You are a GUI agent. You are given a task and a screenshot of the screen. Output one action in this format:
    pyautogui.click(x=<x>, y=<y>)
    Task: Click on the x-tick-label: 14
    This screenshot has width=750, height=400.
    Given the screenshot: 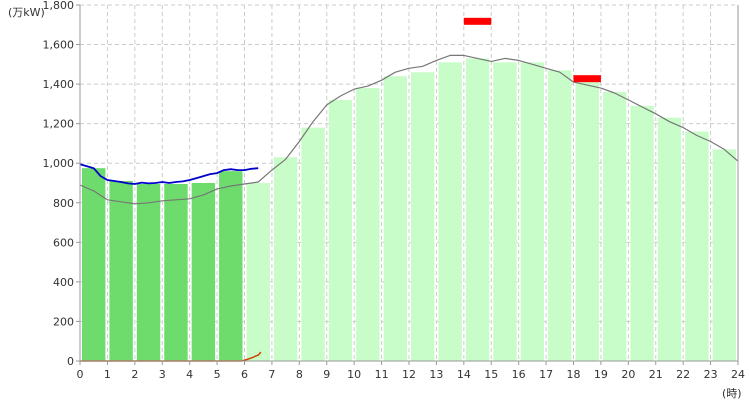 What is the action you would take?
    pyautogui.click(x=464, y=374)
    